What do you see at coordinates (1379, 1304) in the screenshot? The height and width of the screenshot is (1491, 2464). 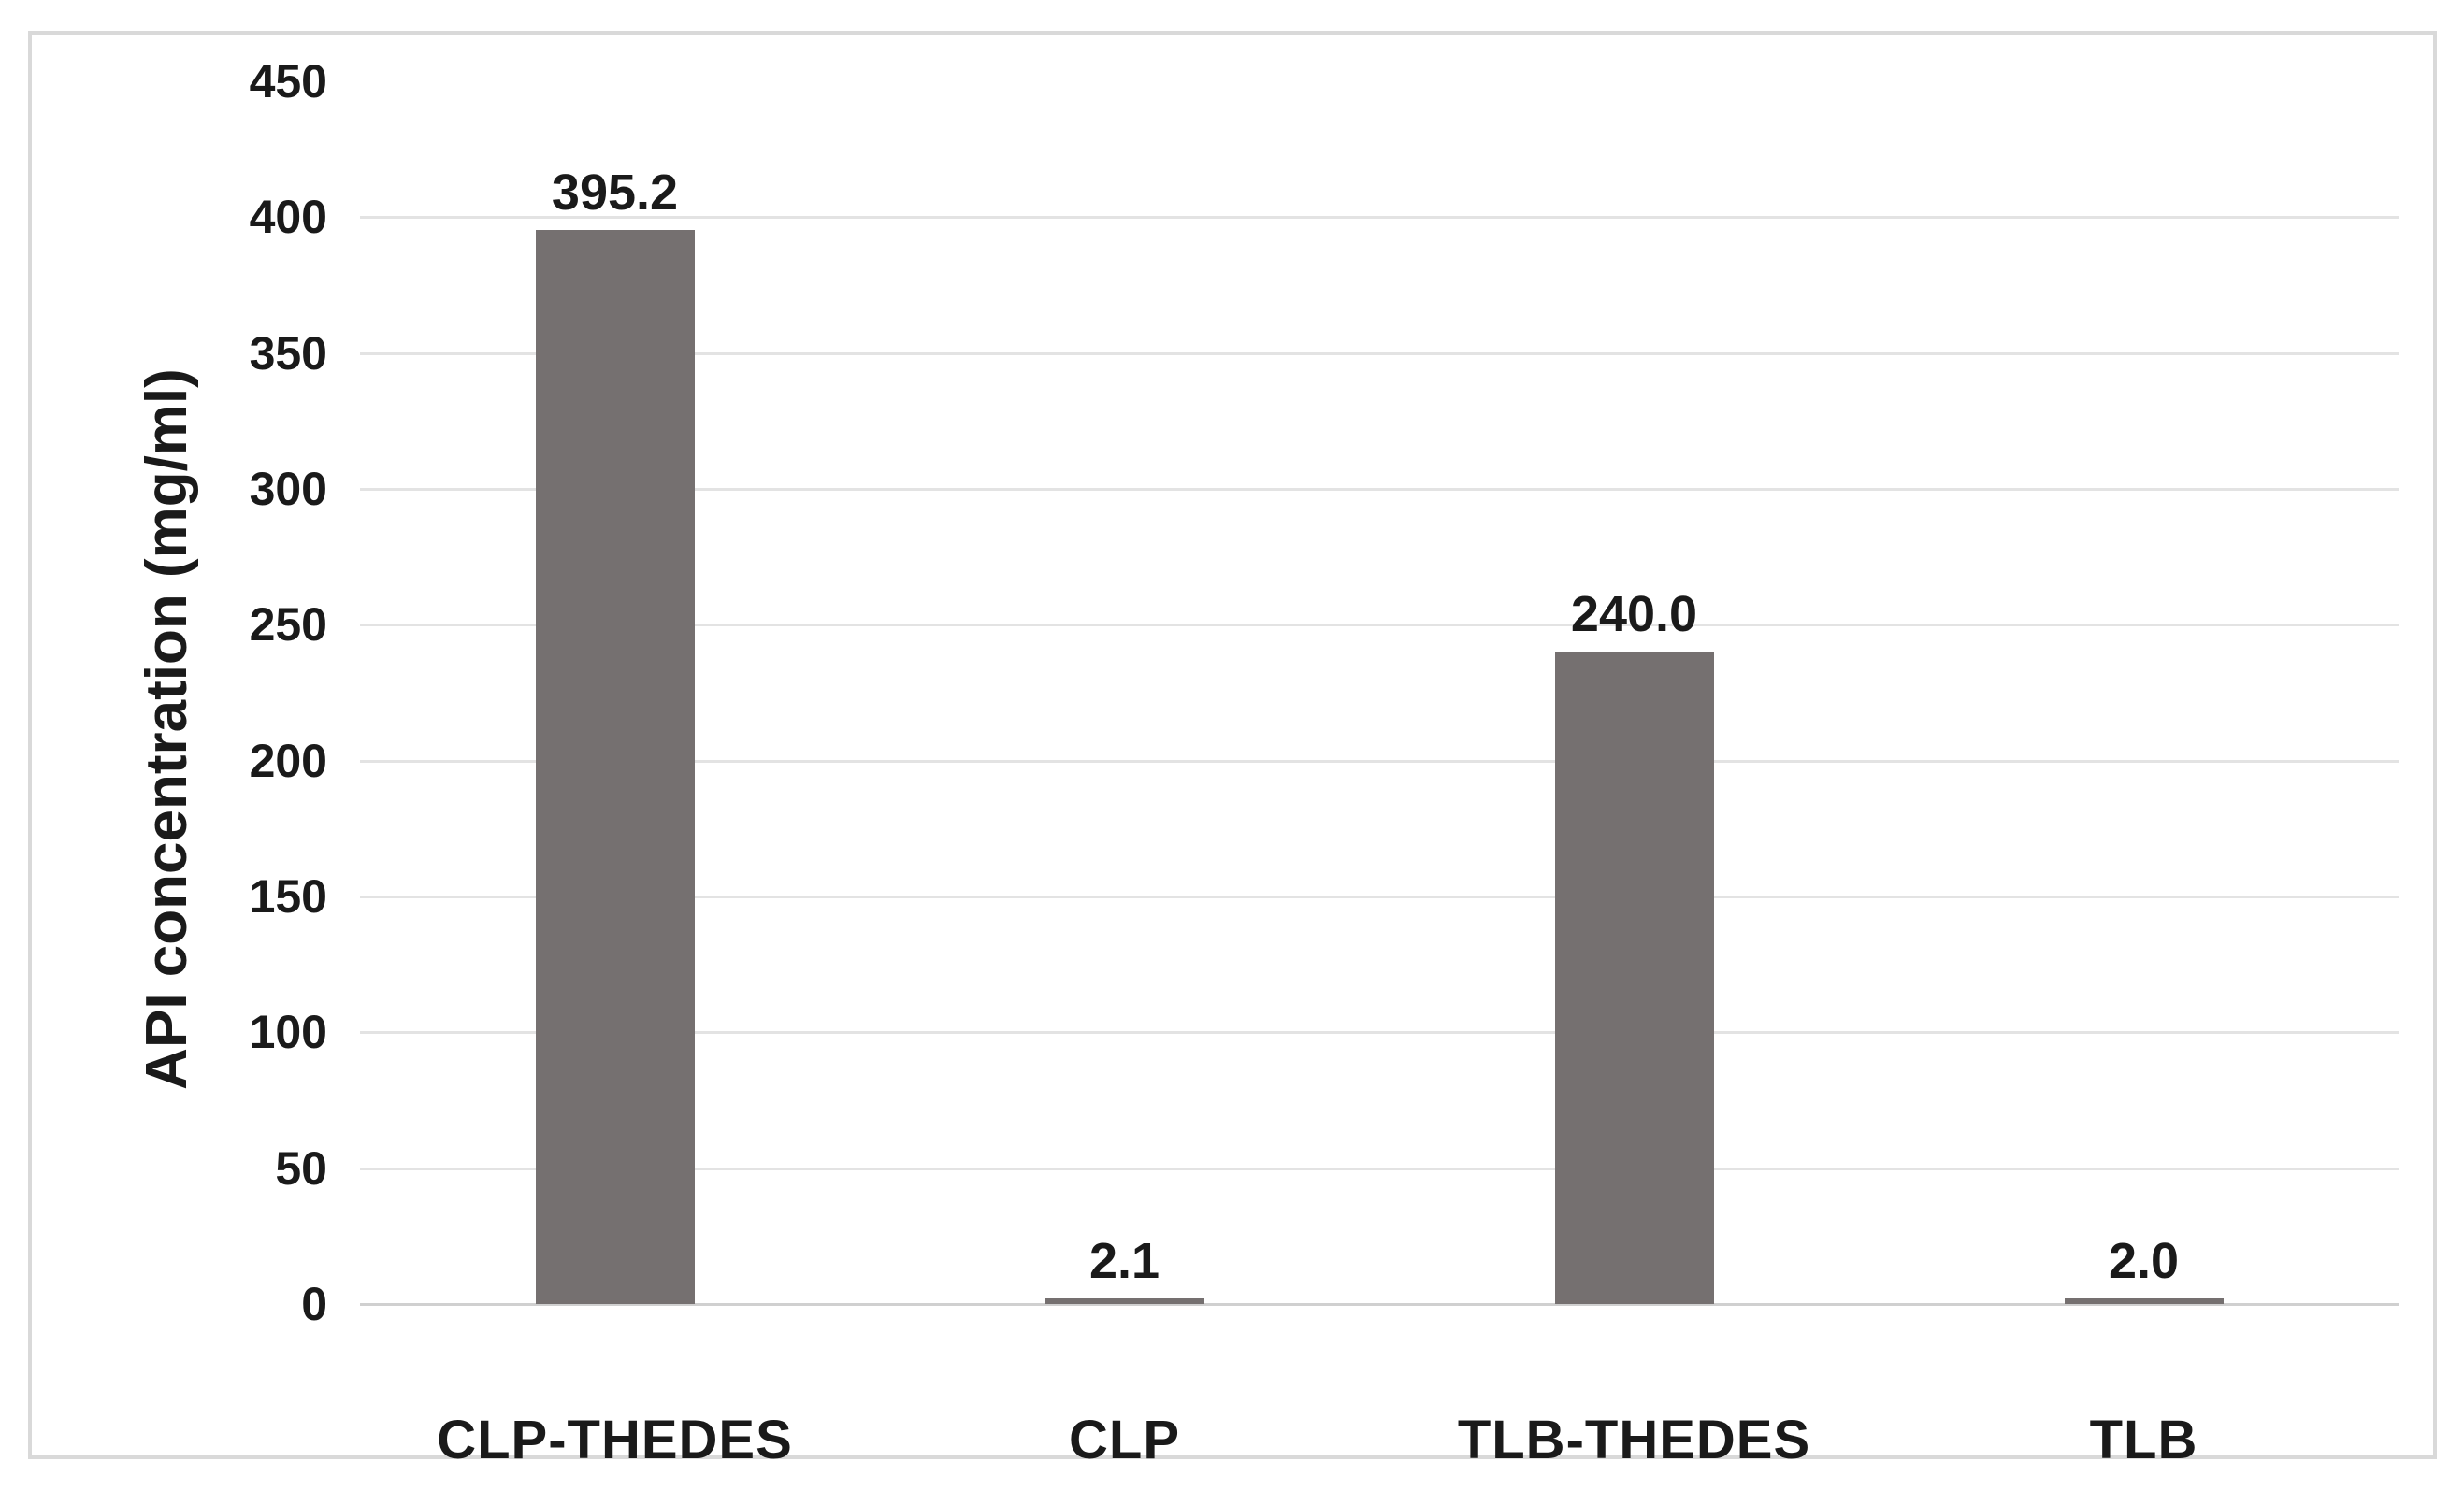 I see `x-axis-baseline` at bounding box center [1379, 1304].